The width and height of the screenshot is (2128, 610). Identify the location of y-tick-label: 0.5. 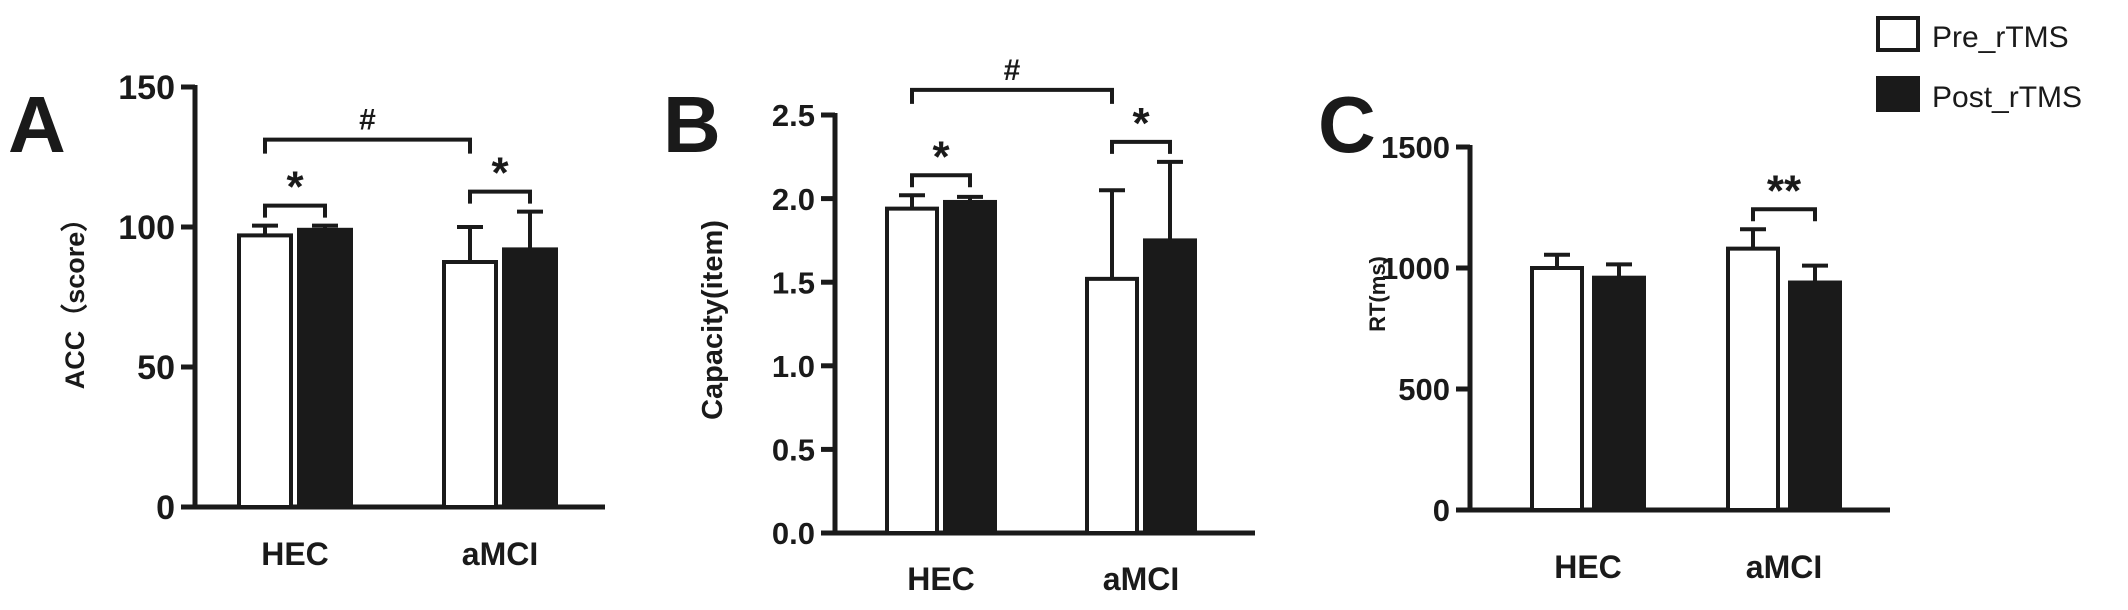
(793, 450).